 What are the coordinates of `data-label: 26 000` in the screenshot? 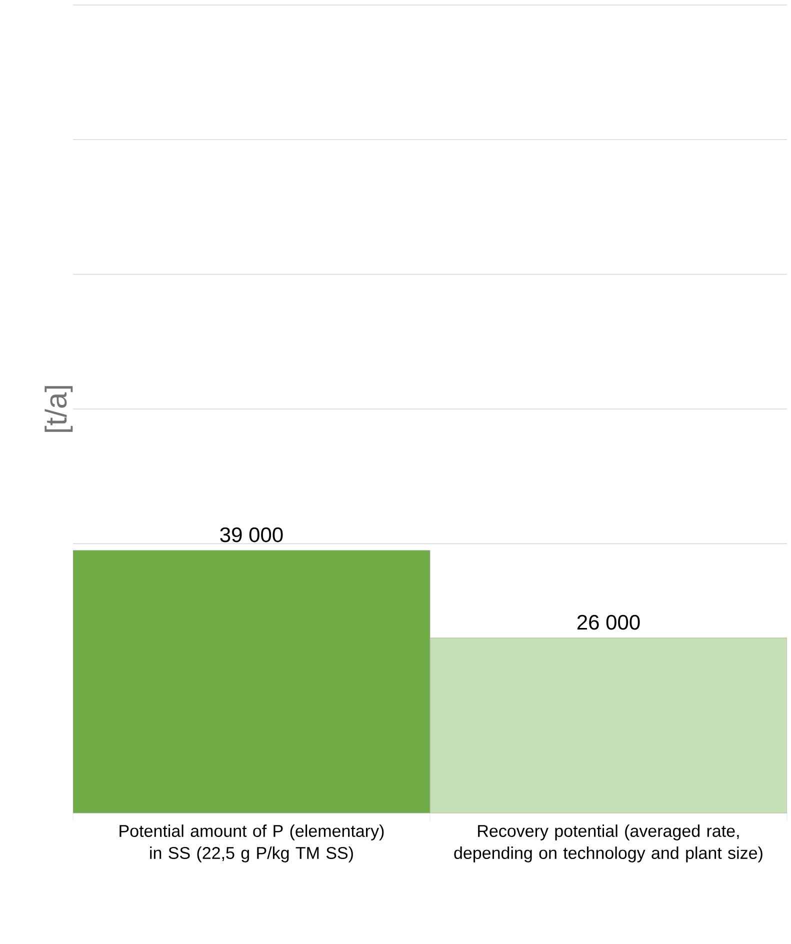 It's located at (608, 622).